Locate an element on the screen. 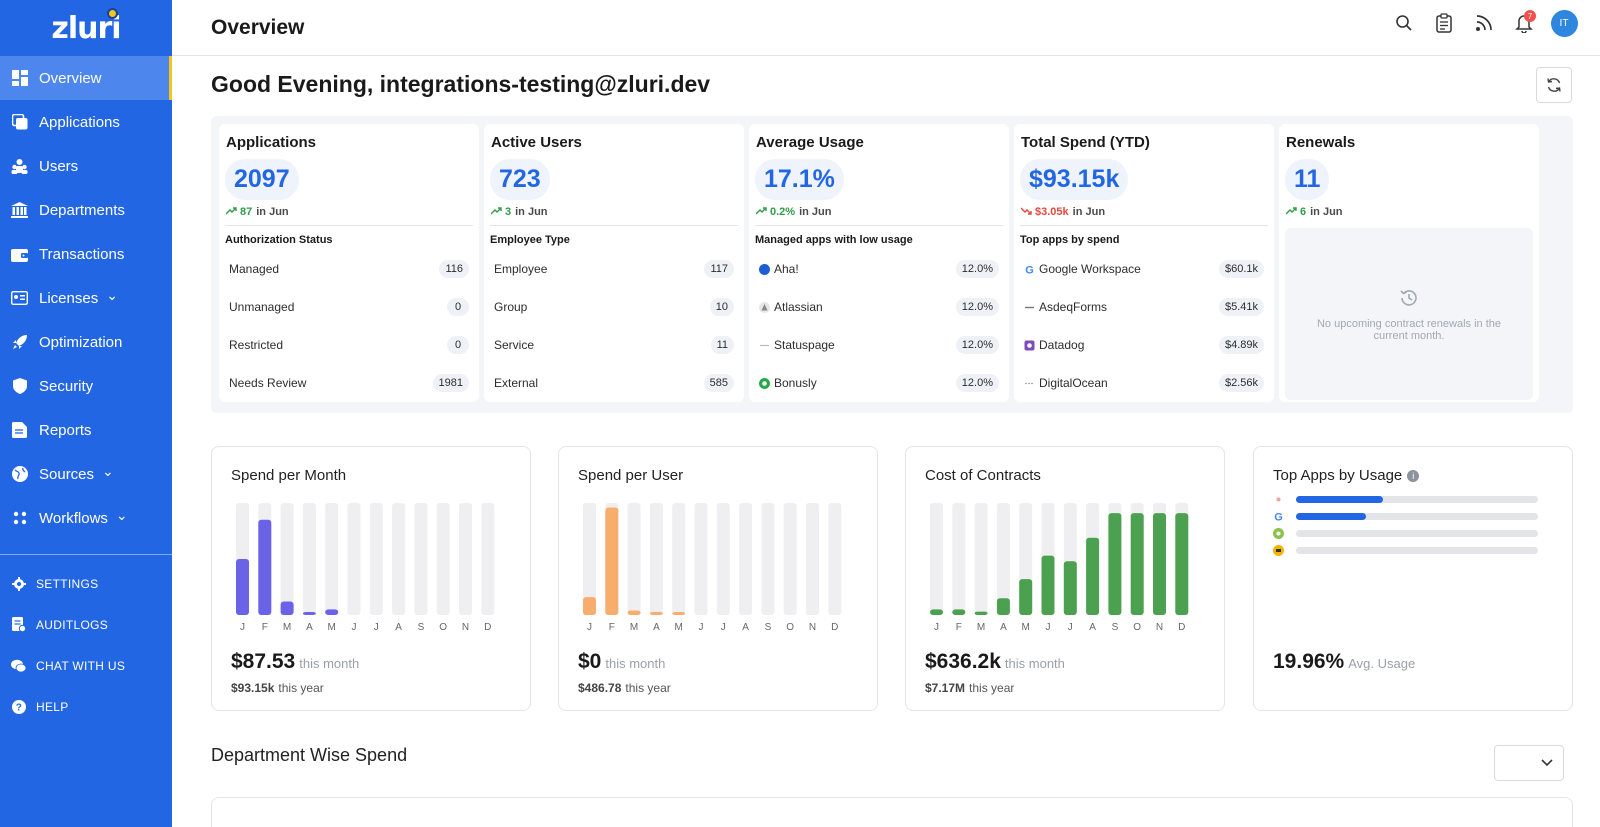  department-period-select is located at coordinates (1529, 763).